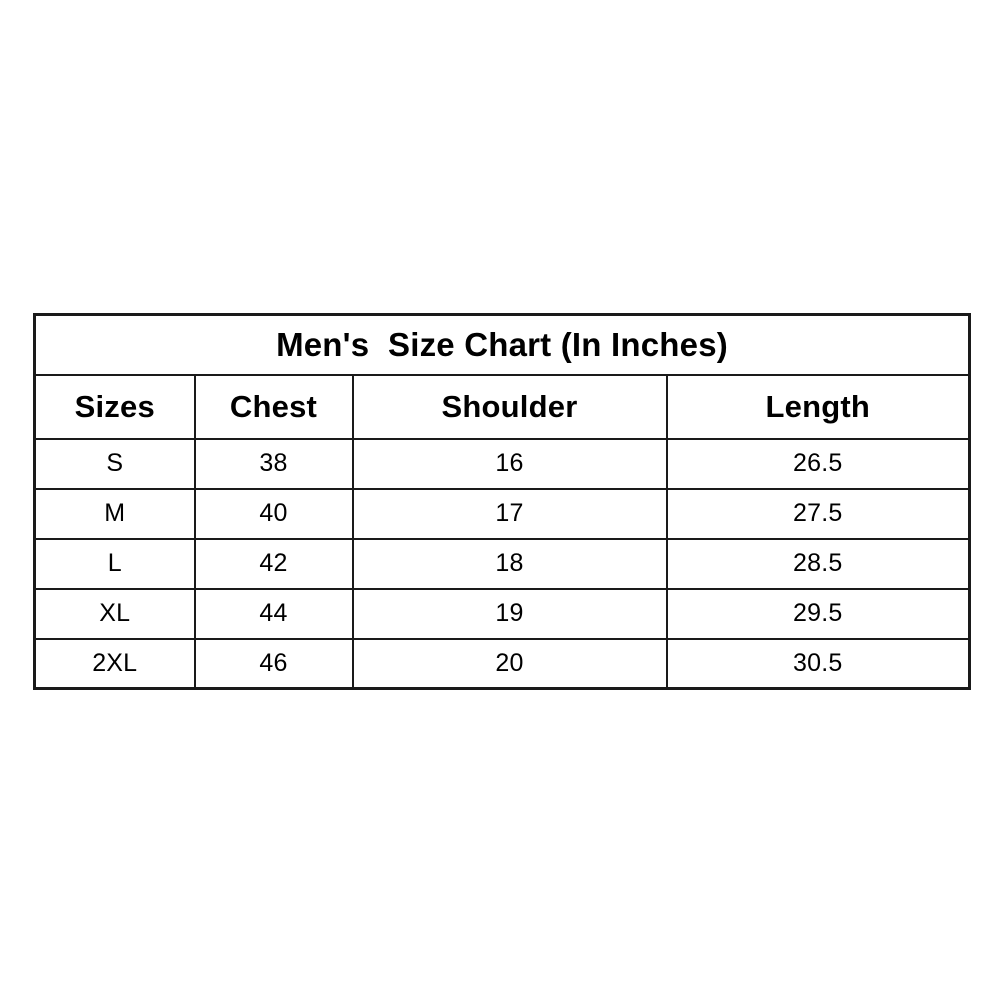 The height and width of the screenshot is (1000, 1000). I want to click on table-row: L 42 18 28.5, so click(502, 563).